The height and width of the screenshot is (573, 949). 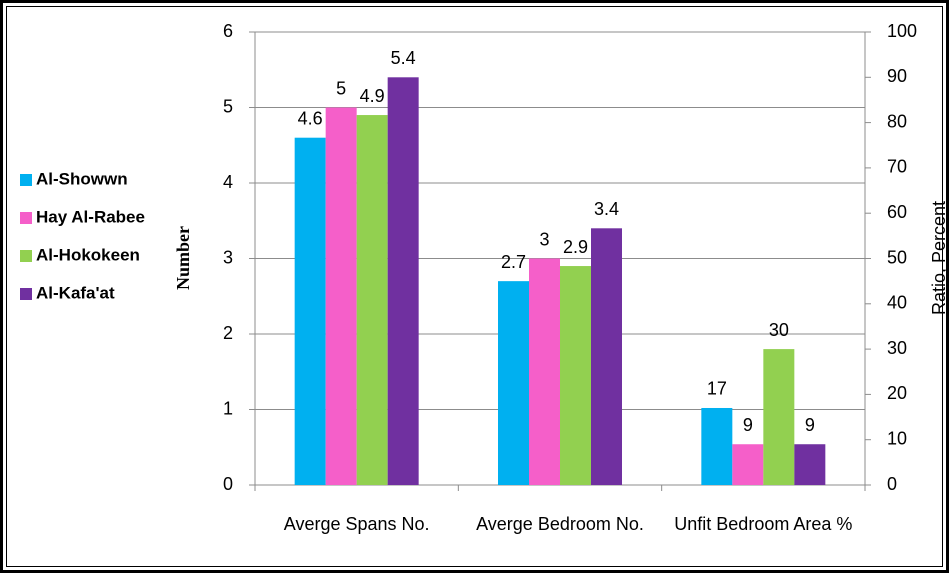 I want to click on y2-tick-label: 50, so click(x=897, y=257).